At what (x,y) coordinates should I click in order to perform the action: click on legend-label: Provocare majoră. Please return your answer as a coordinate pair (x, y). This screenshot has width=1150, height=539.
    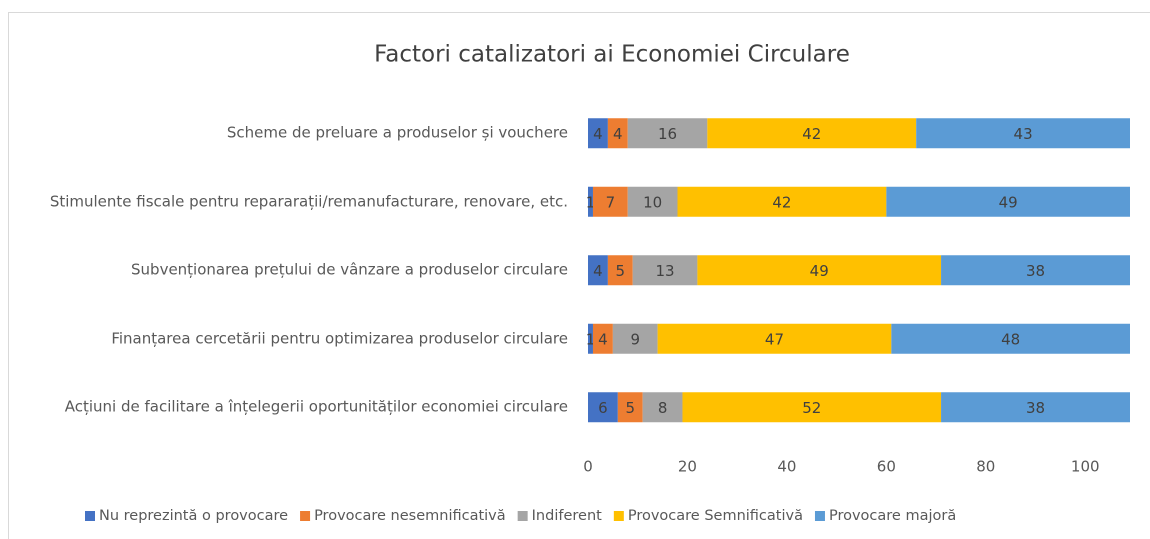
    Looking at the image, I should click on (892, 516).